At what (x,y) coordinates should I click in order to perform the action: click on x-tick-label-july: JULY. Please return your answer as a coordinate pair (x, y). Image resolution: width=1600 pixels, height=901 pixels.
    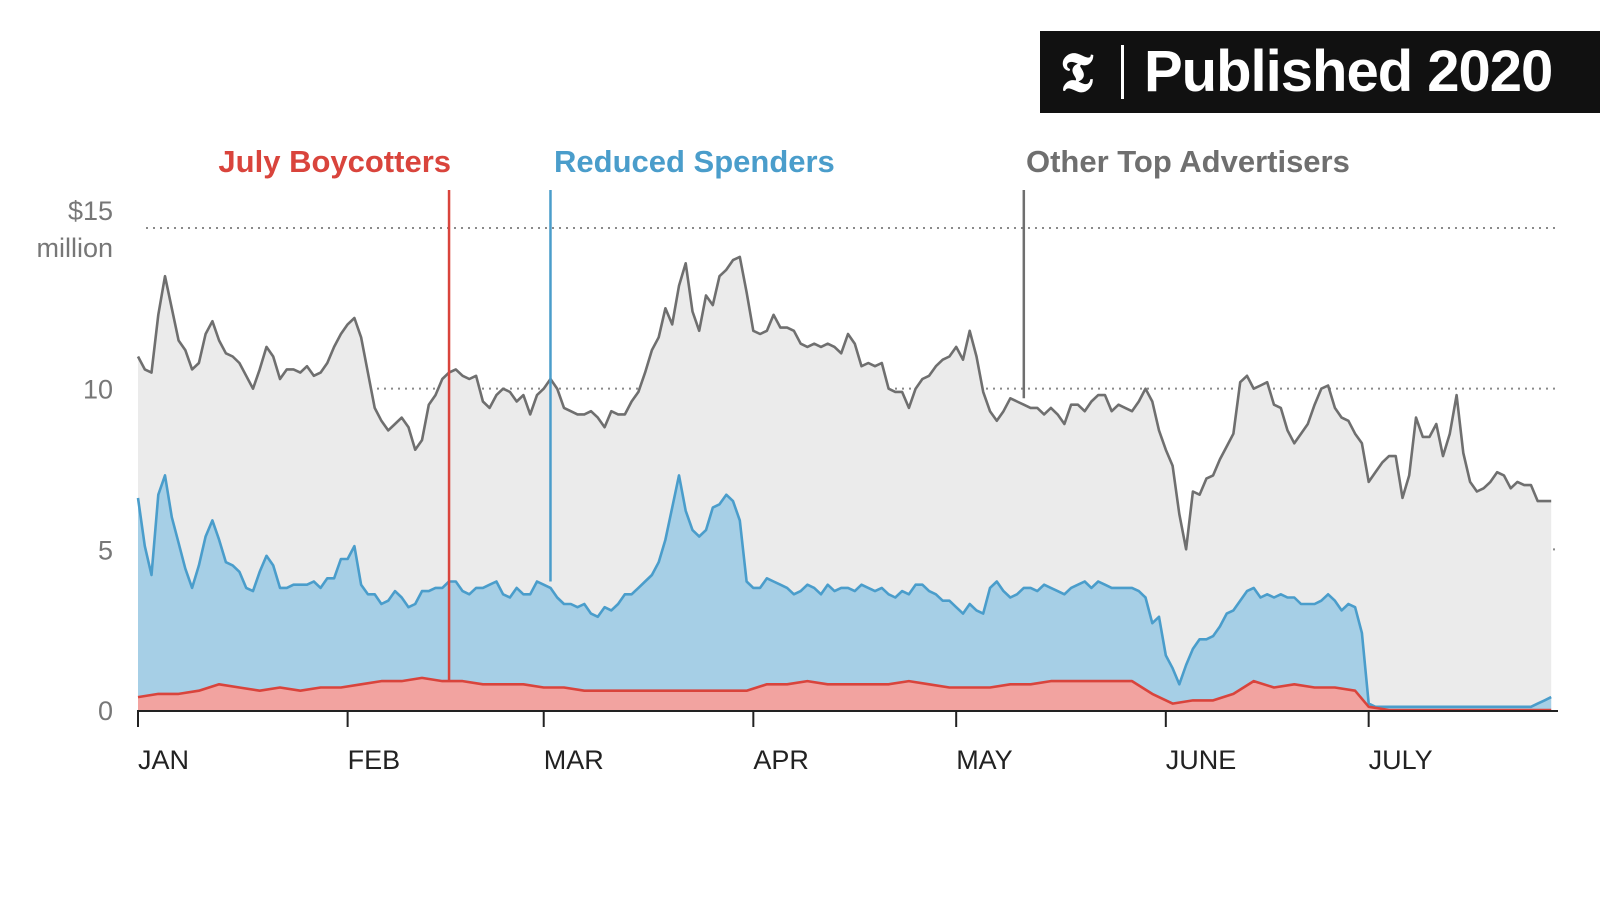
    Looking at the image, I should click on (1401, 760).